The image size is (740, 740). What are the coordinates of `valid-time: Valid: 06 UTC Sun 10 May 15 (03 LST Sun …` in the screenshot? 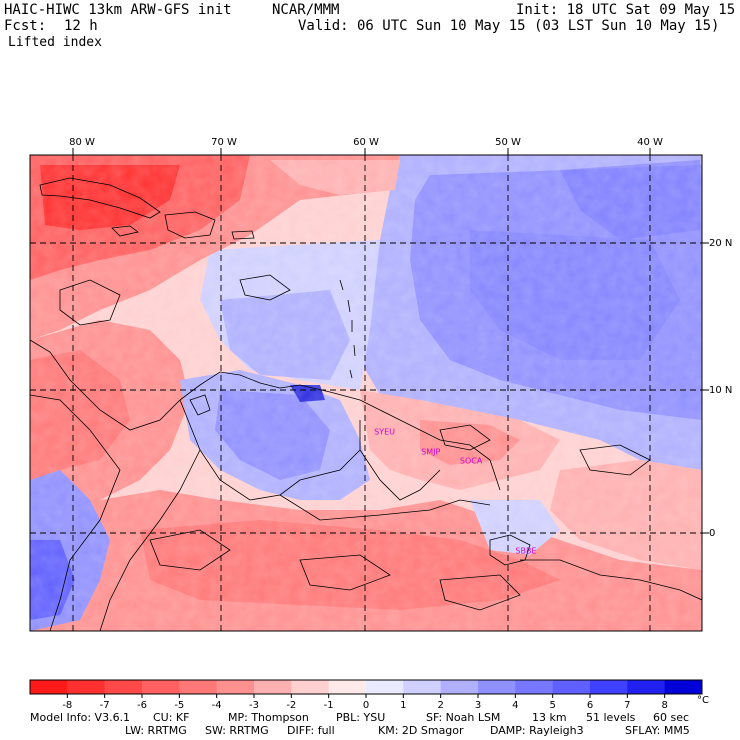 It's located at (509, 26).